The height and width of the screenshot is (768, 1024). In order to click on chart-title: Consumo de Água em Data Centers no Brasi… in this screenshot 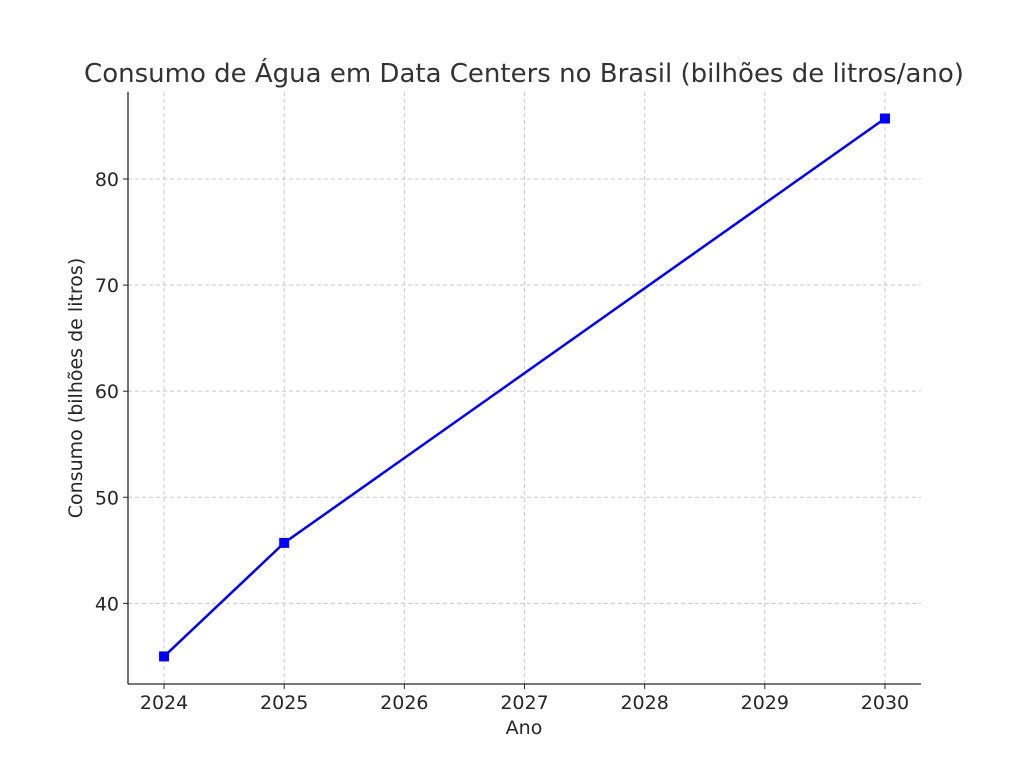, I will do `click(524, 73)`.